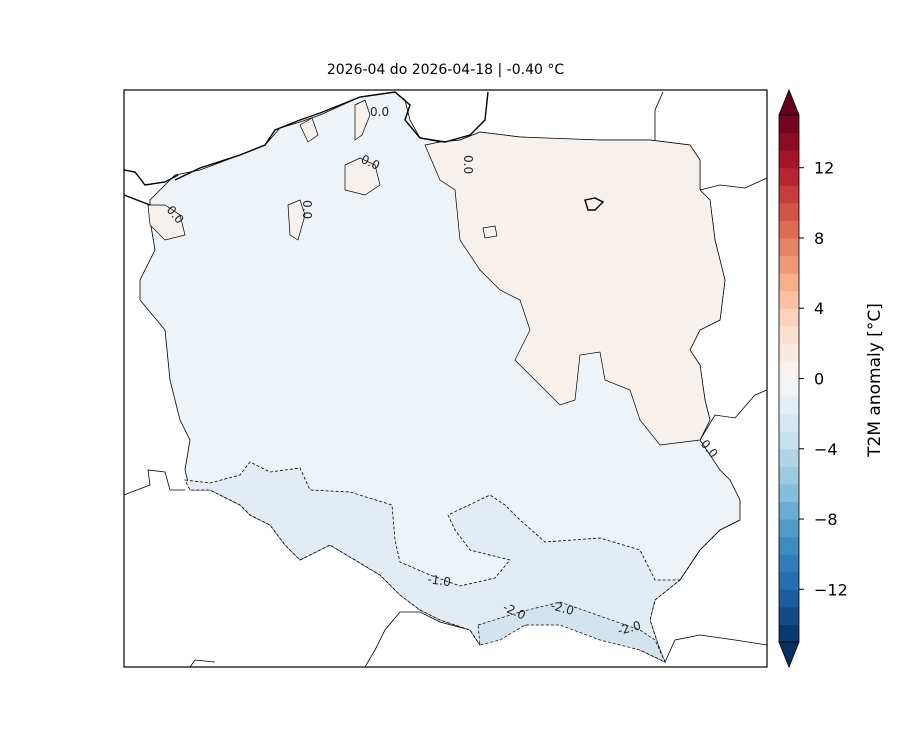  What do you see at coordinates (445, 70) in the screenshot?
I see `map-title: 2026-04 do 2026-04-18 | -0.40 °C` at bounding box center [445, 70].